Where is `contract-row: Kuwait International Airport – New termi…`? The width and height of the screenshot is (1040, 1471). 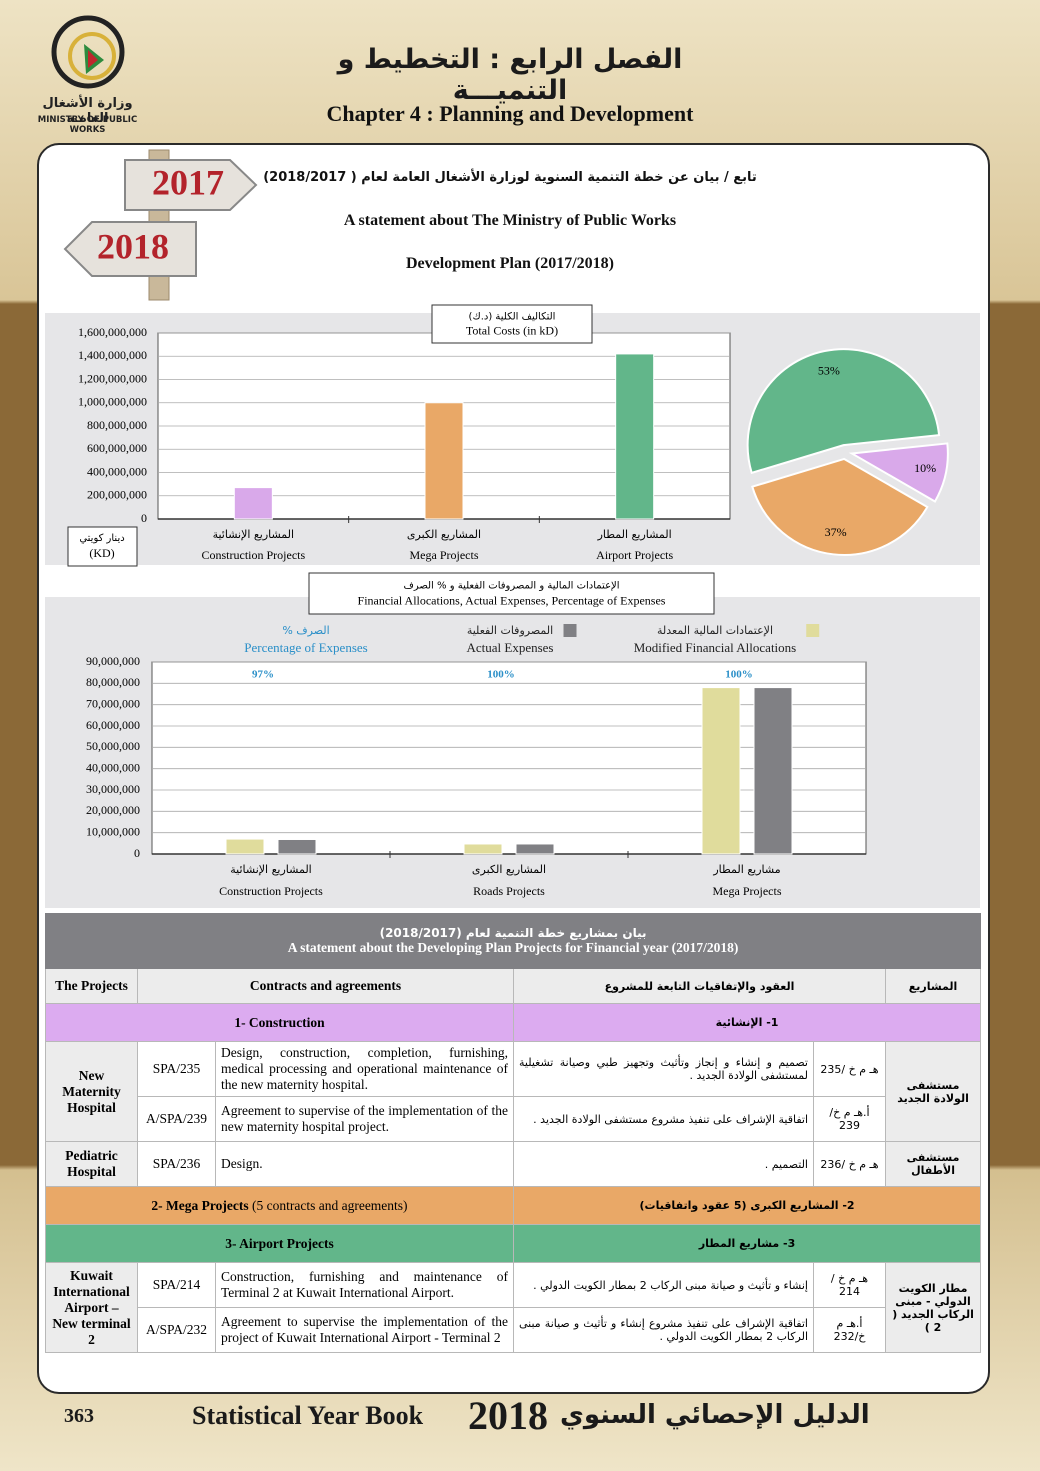
contract-row: Kuwait International Airport – New termi… is located at coordinates (513, 1307).